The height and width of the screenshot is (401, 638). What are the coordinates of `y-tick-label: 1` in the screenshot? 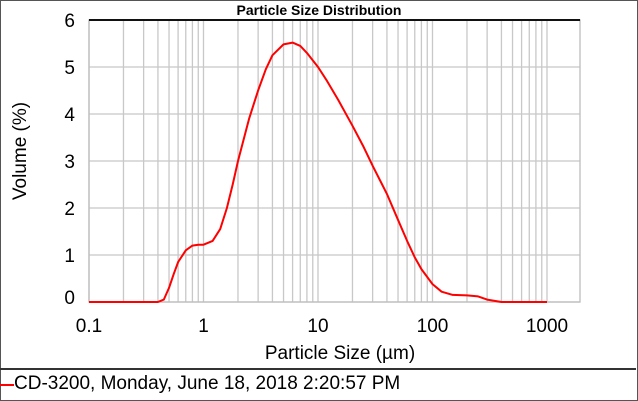 It's located at (69, 256).